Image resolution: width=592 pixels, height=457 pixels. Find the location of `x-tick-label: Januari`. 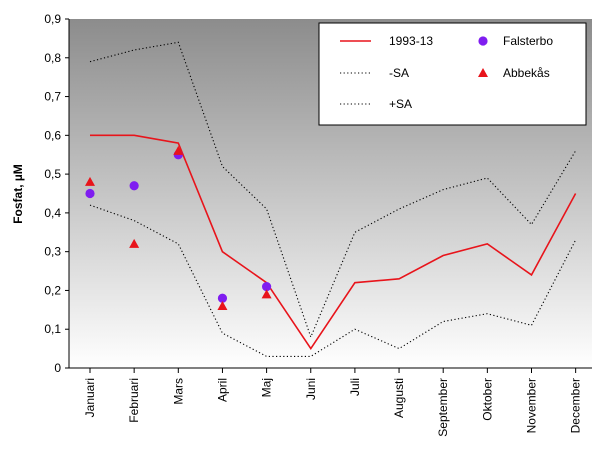

x-tick-label: Januari is located at coordinates (90, 397).